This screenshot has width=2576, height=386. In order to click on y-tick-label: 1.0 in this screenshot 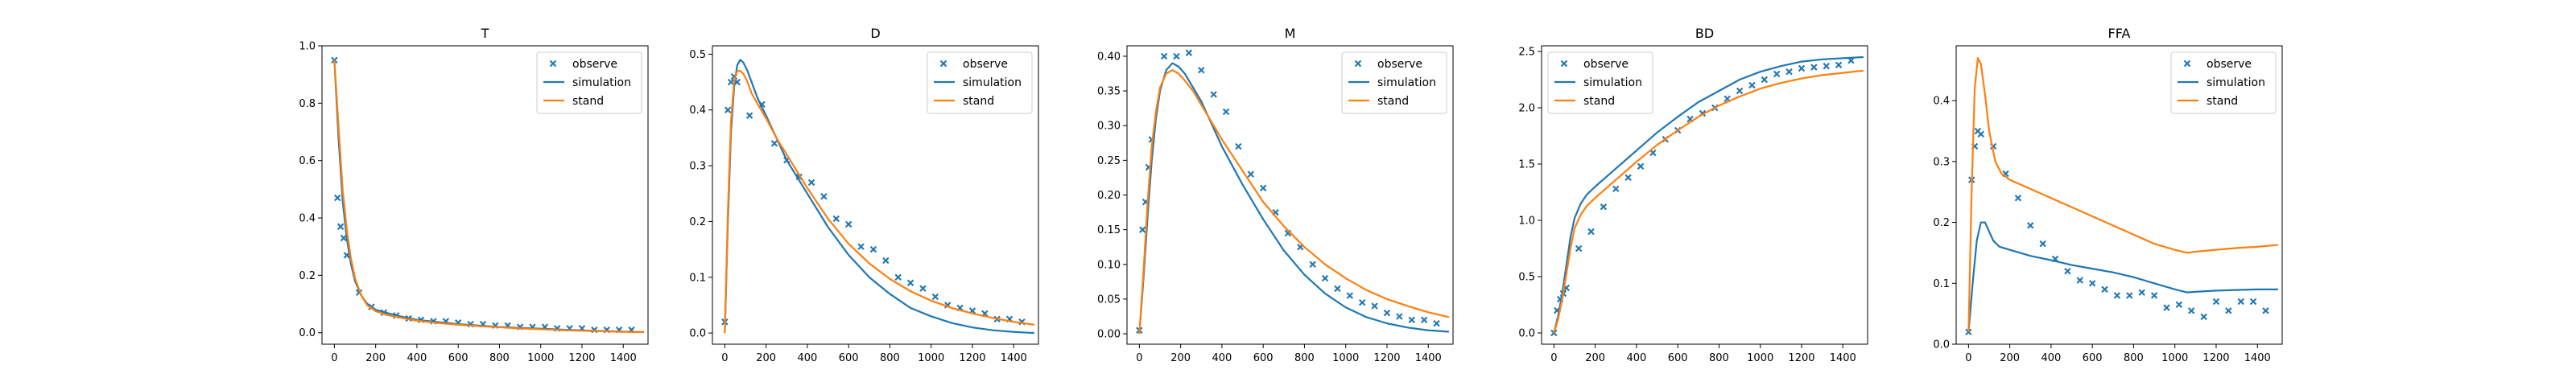, I will do `click(307, 47)`.